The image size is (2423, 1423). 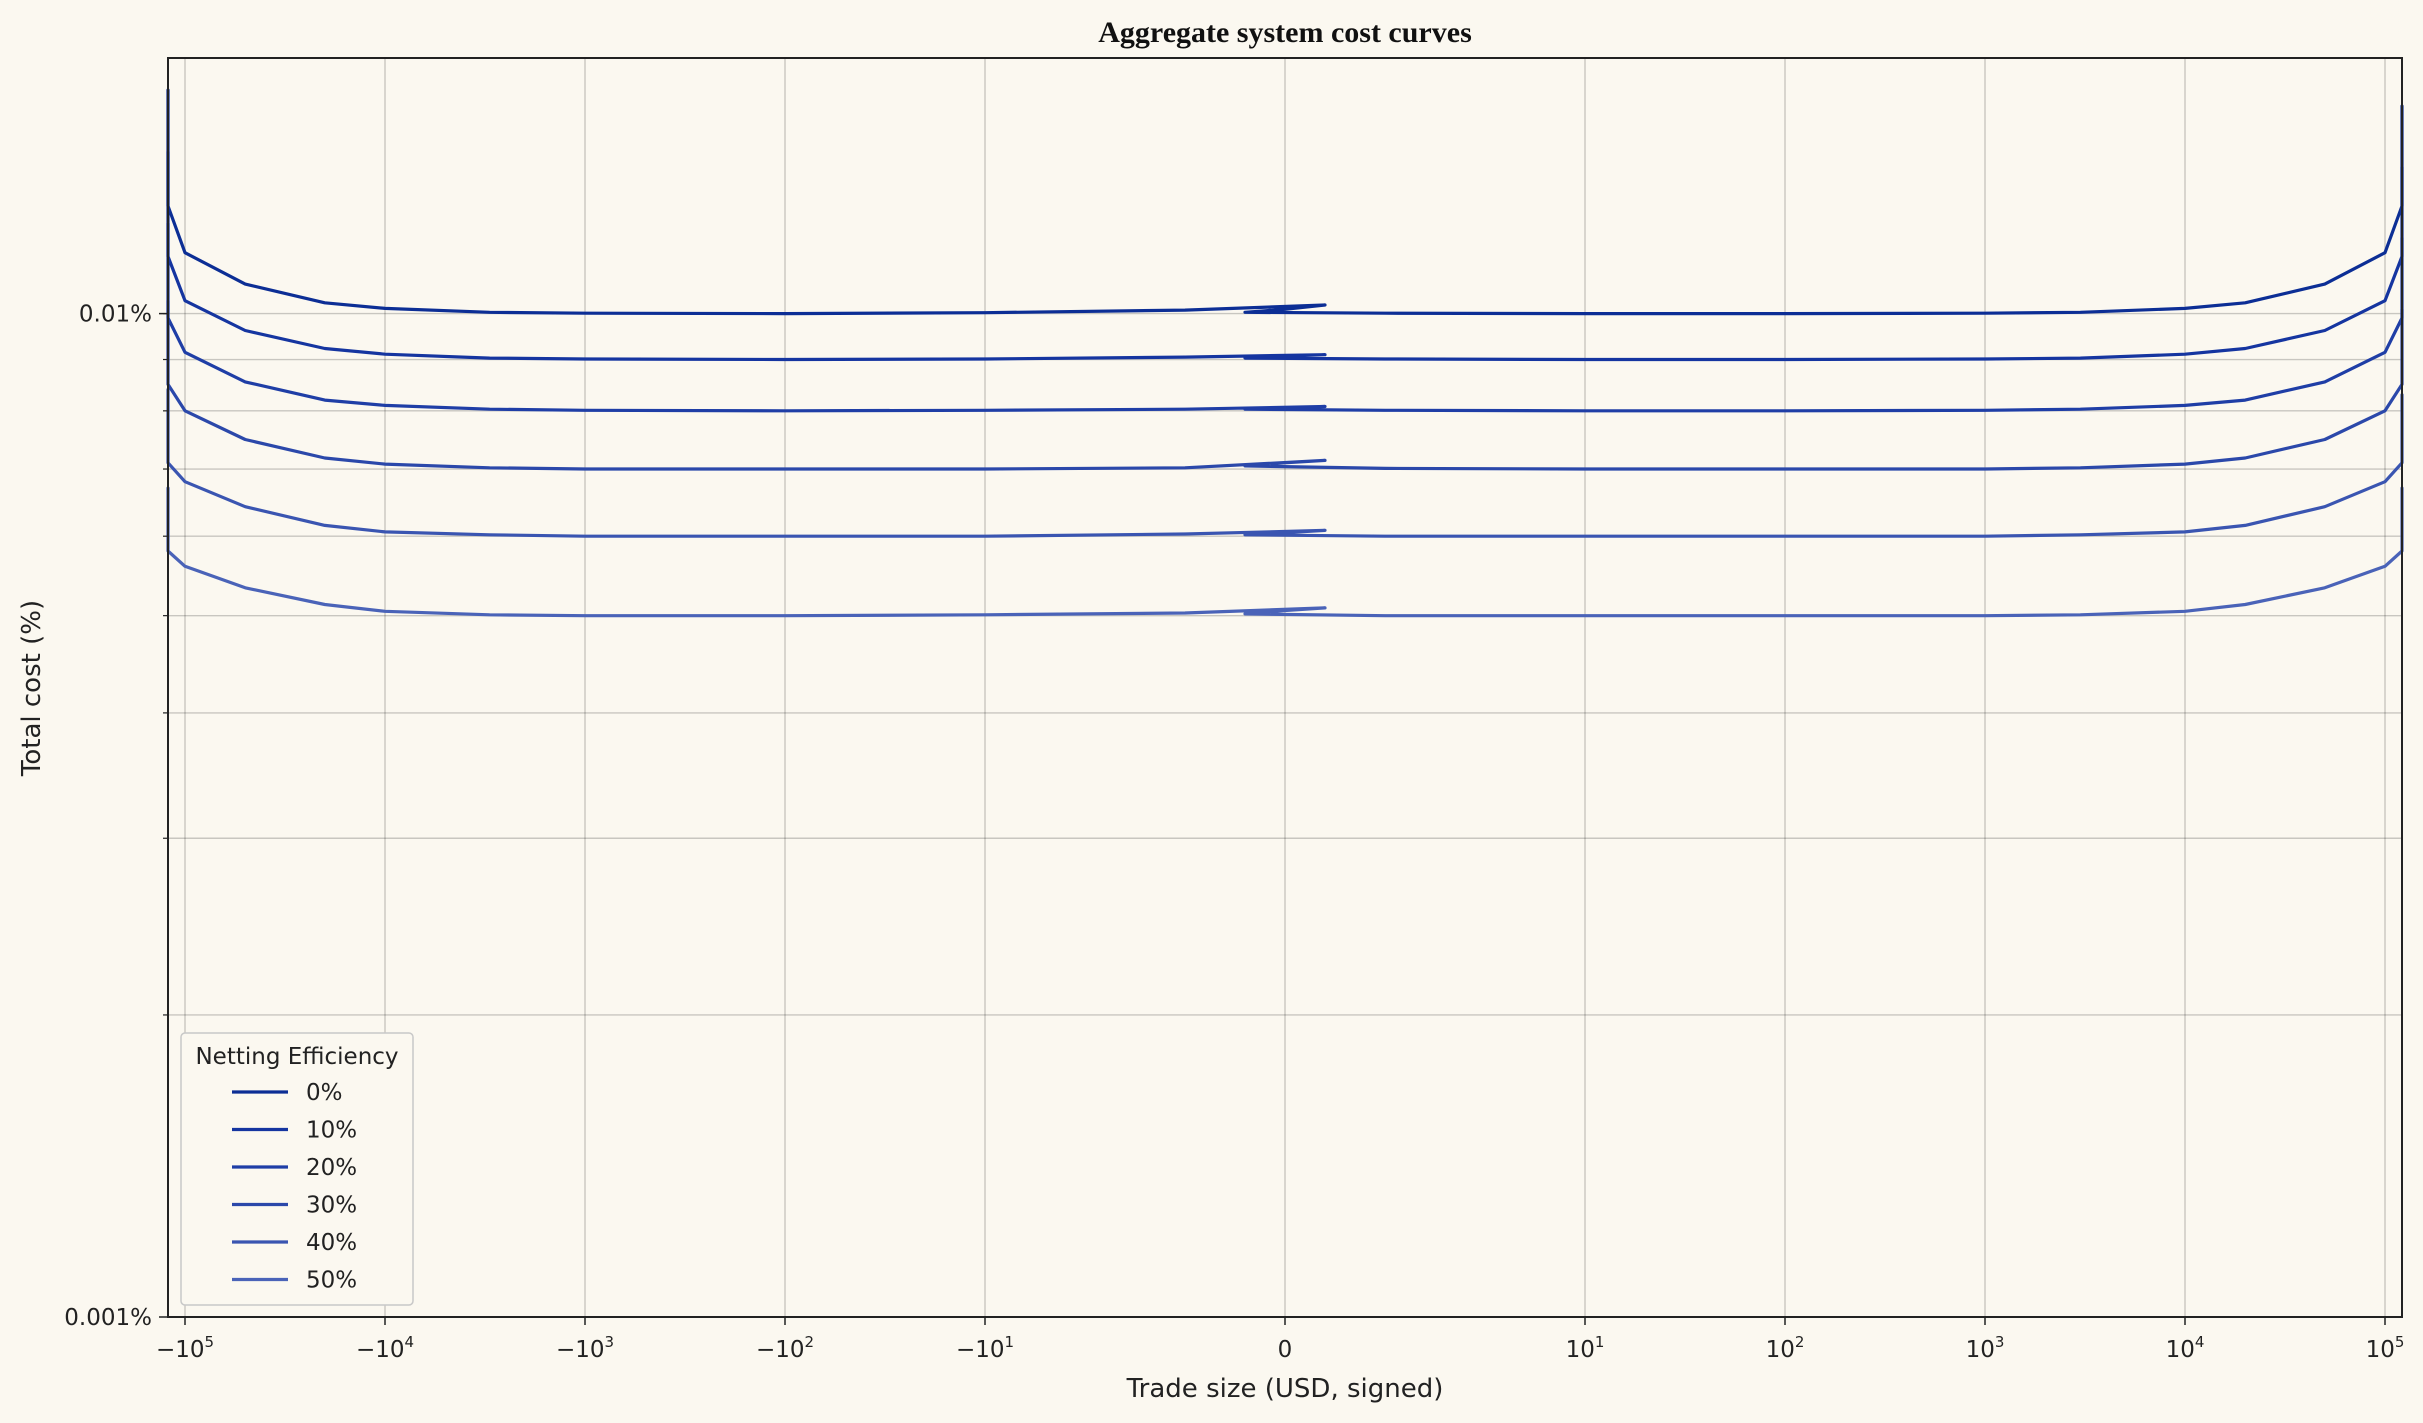 I want to click on legend-title: Netting Efficiency, so click(x=296, y=1057).